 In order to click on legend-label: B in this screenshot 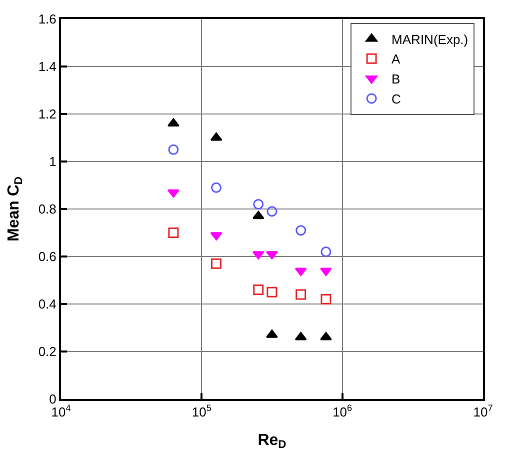, I will do `click(396, 79)`.